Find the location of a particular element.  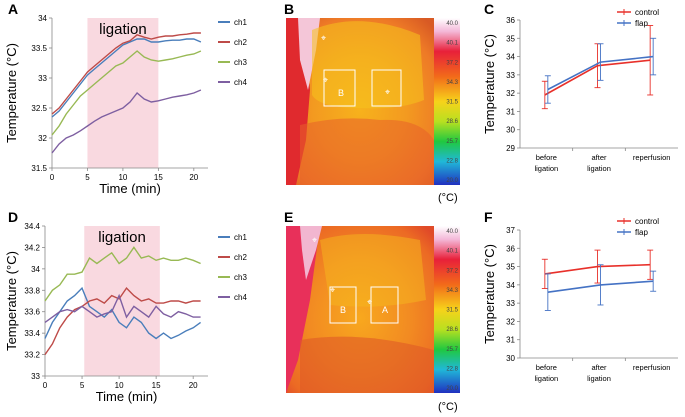

x-tick-label: 5 is located at coordinates (87, 177).